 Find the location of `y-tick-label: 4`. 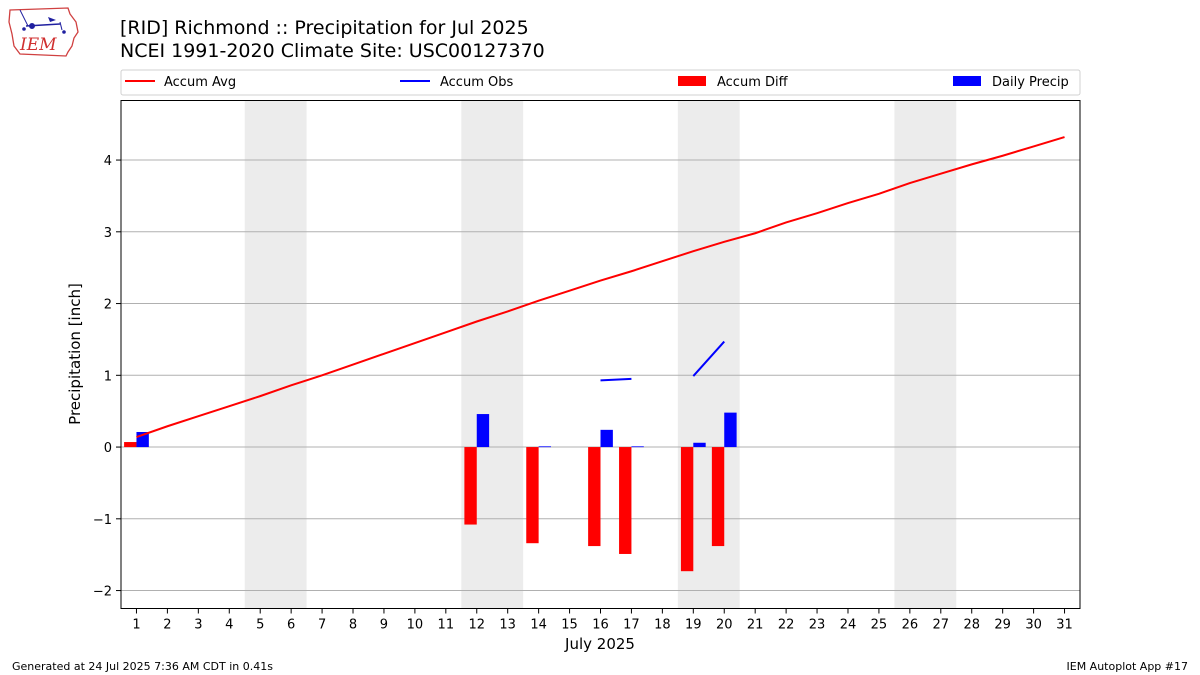

y-tick-label: 4 is located at coordinates (108, 161).